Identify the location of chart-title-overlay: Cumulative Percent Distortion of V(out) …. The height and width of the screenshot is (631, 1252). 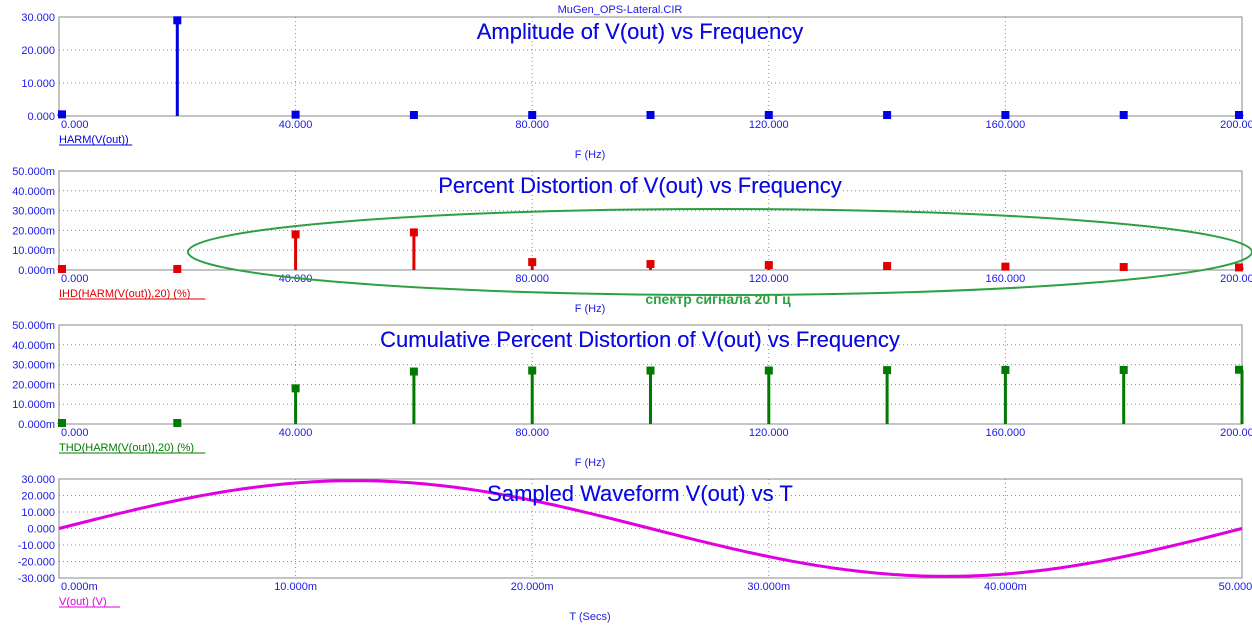
(640, 339).